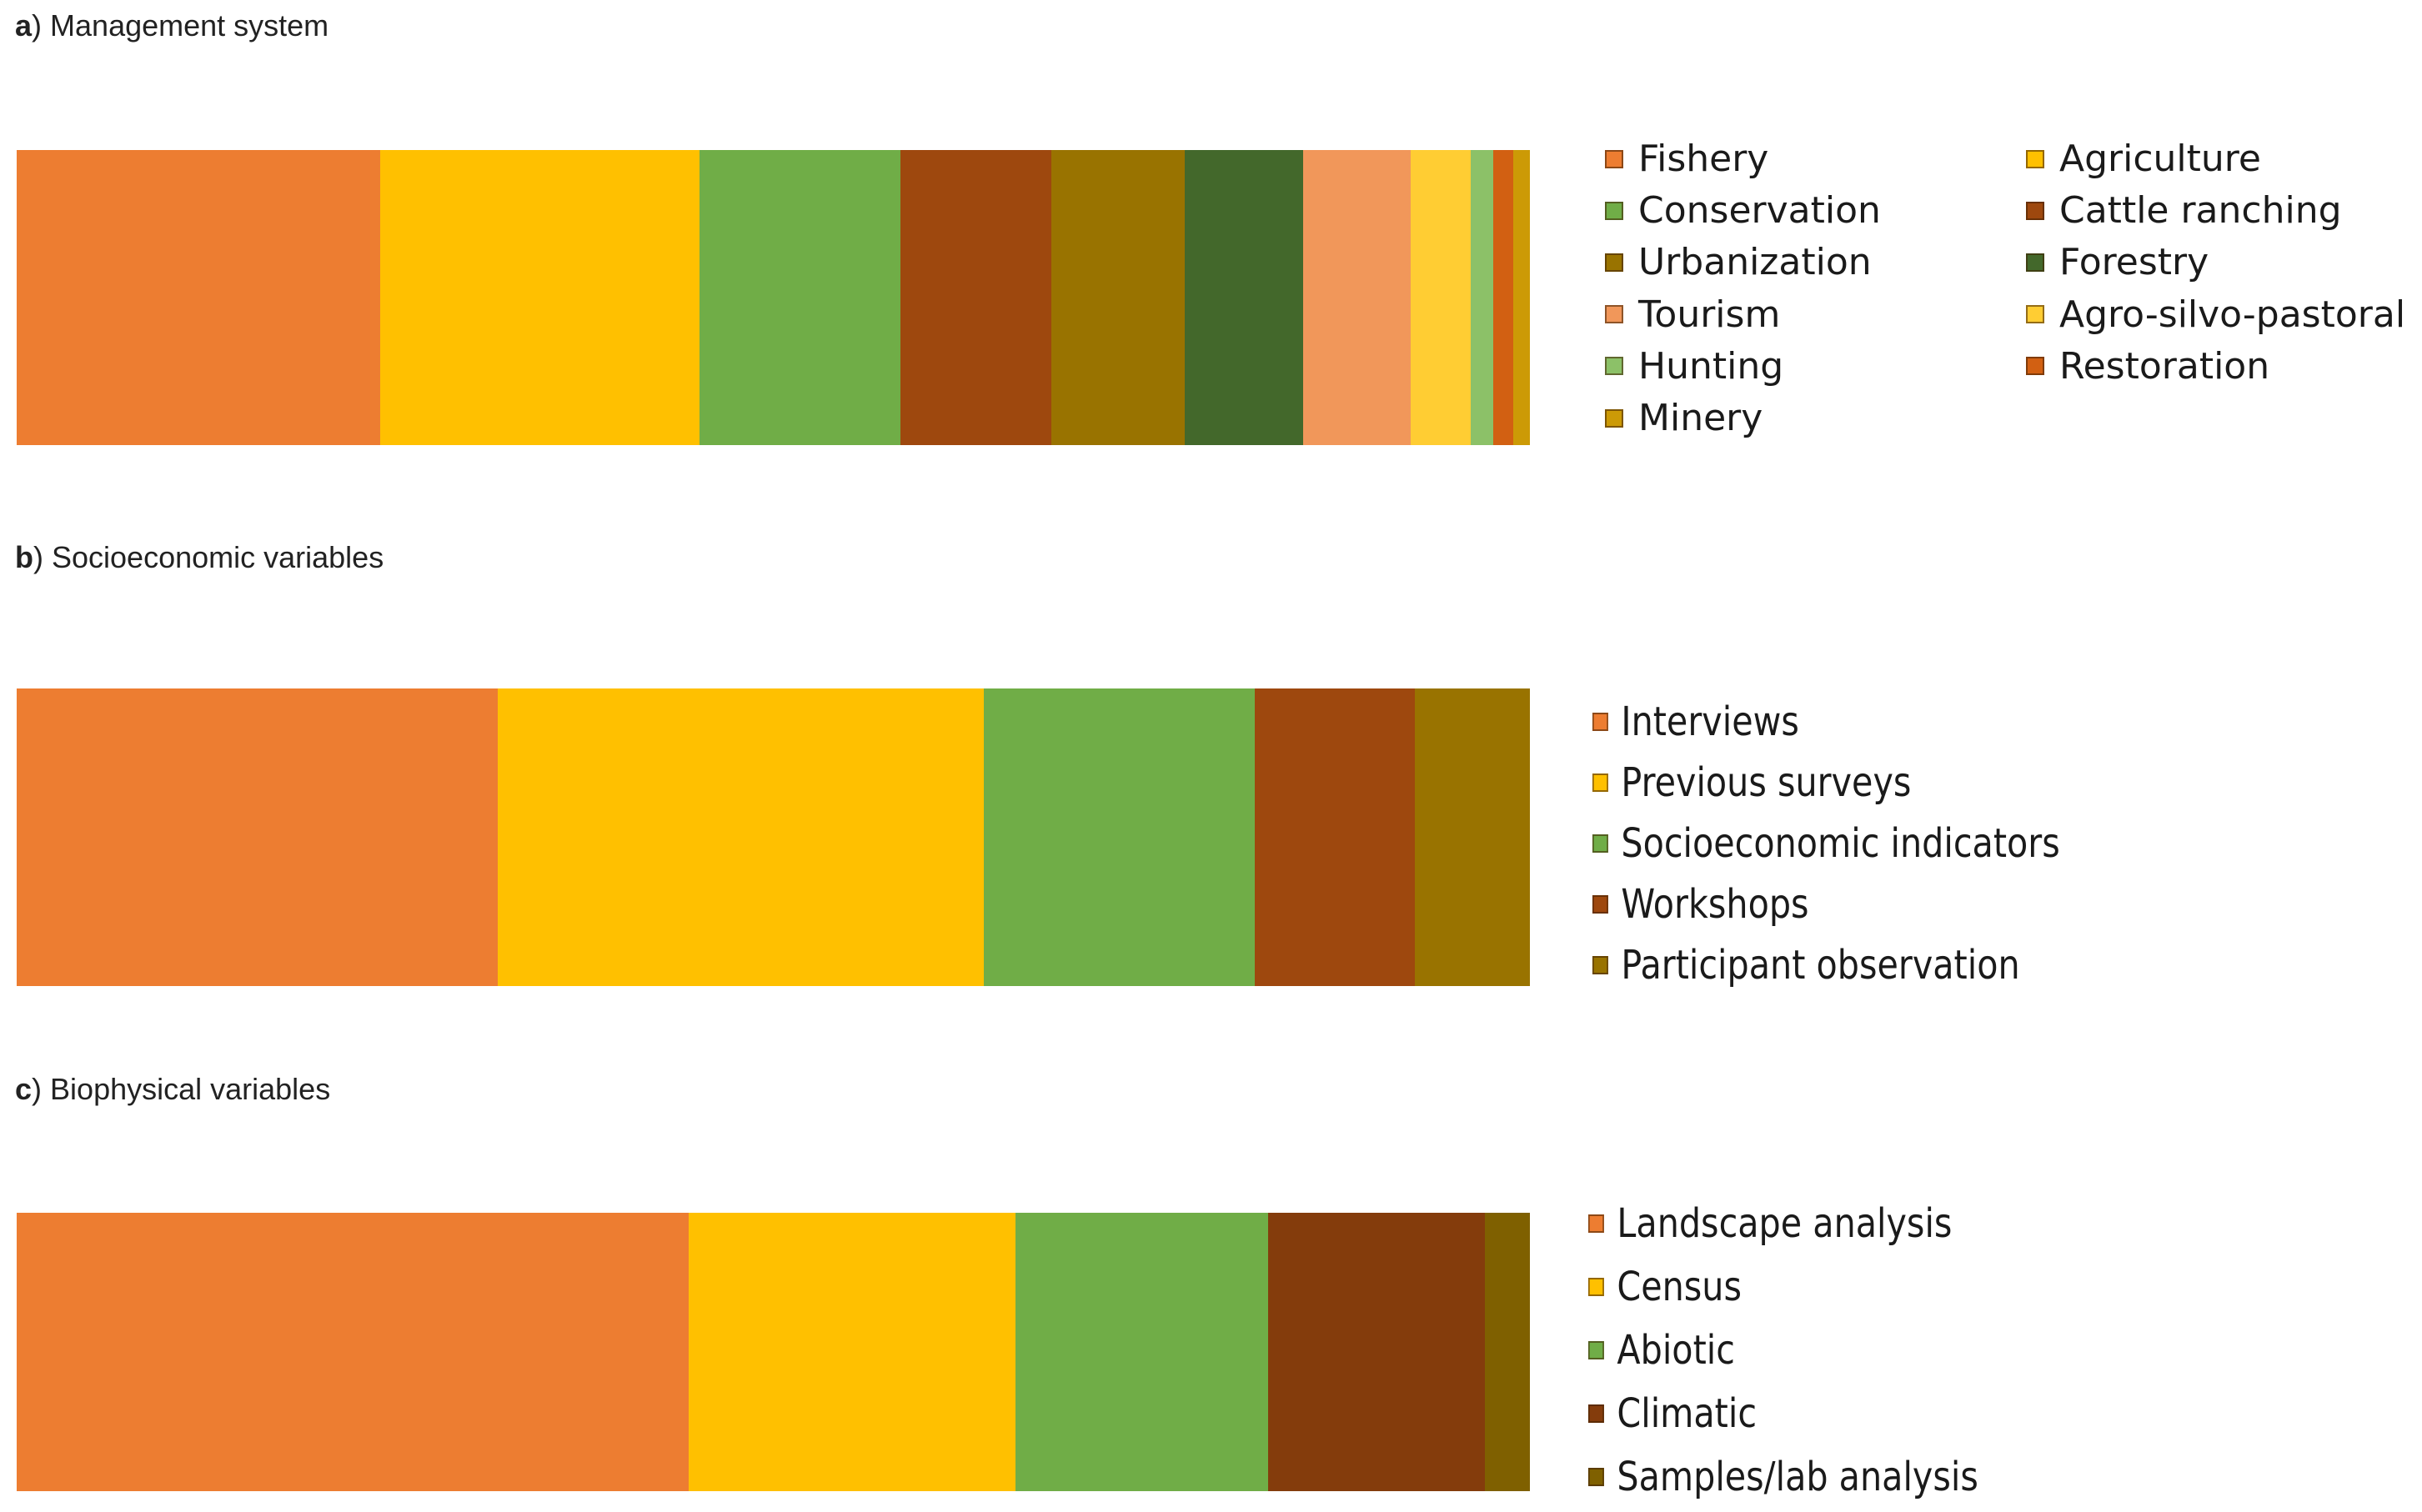 The width and height of the screenshot is (2422, 1512). What do you see at coordinates (1356, 297) in the screenshot?
I see `panel-a-segment-tourism` at bounding box center [1356, 297].